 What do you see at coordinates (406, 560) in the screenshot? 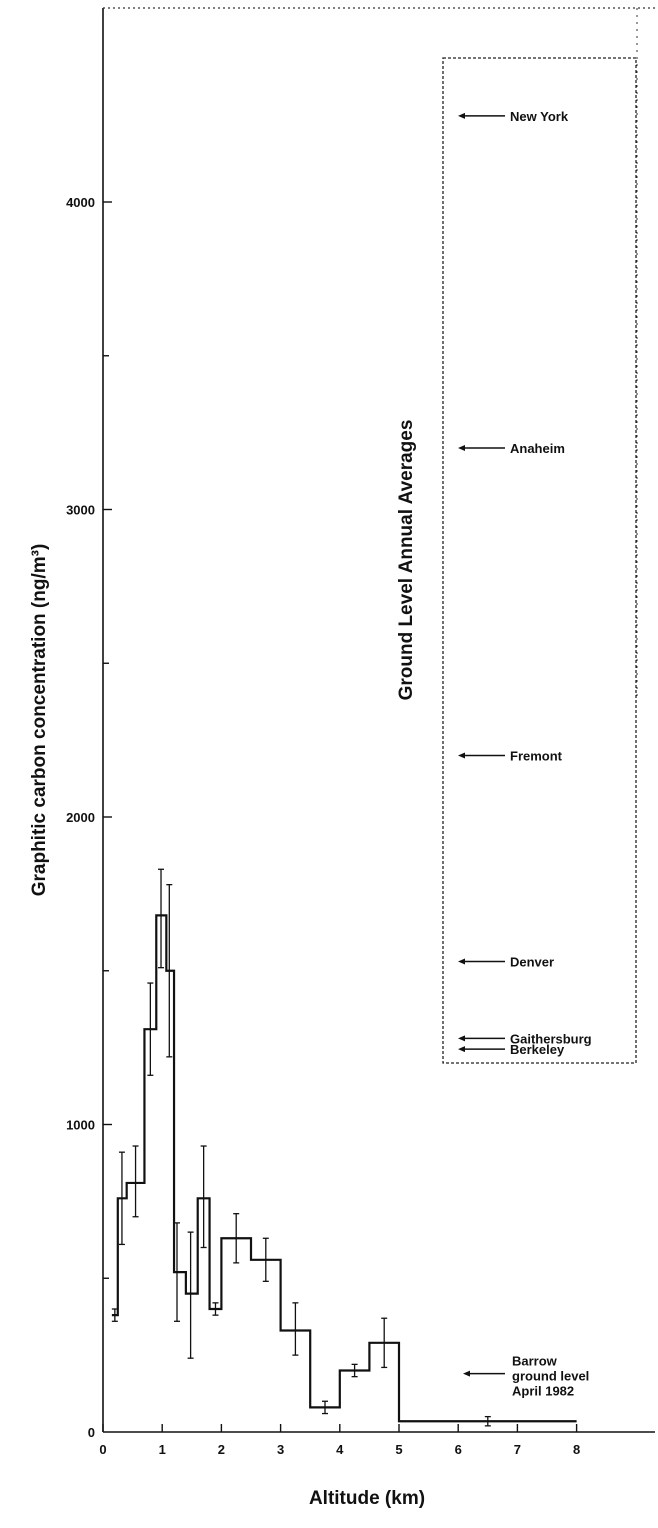
I see `inset-title: Ground Level Annual Averages` at bounding box center [406, 560].